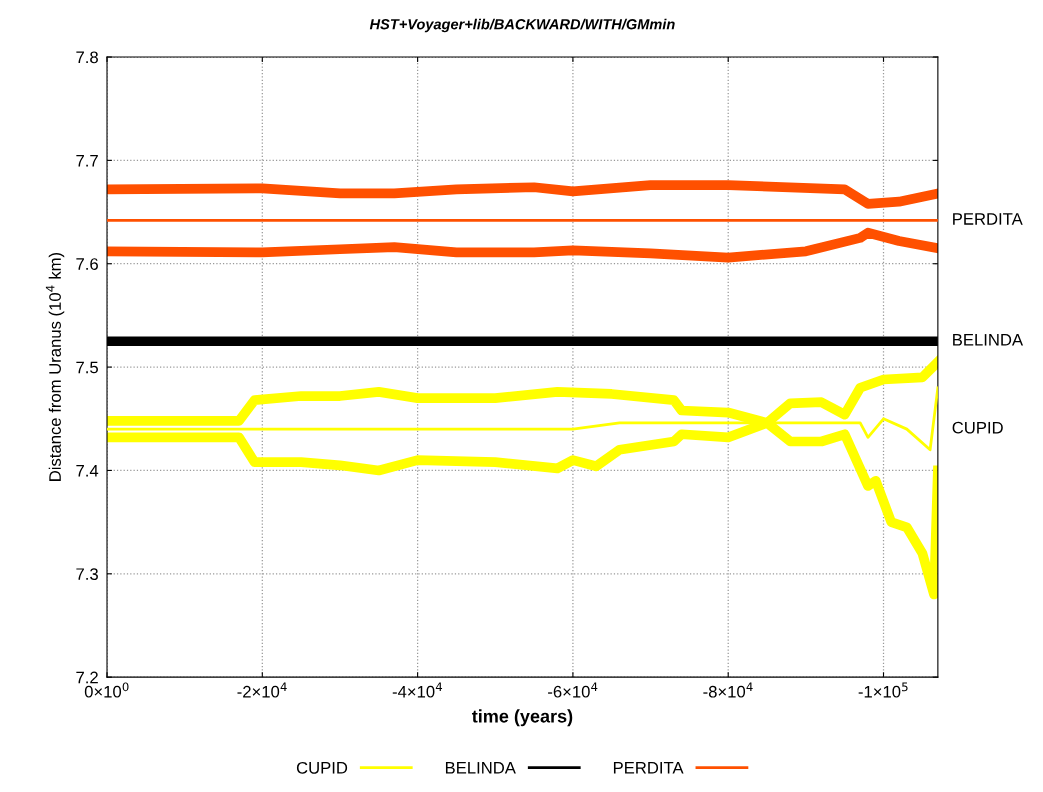 The image size is (1043, 792). I want to click on y-tick-label: 7.5, so click(87, 367).